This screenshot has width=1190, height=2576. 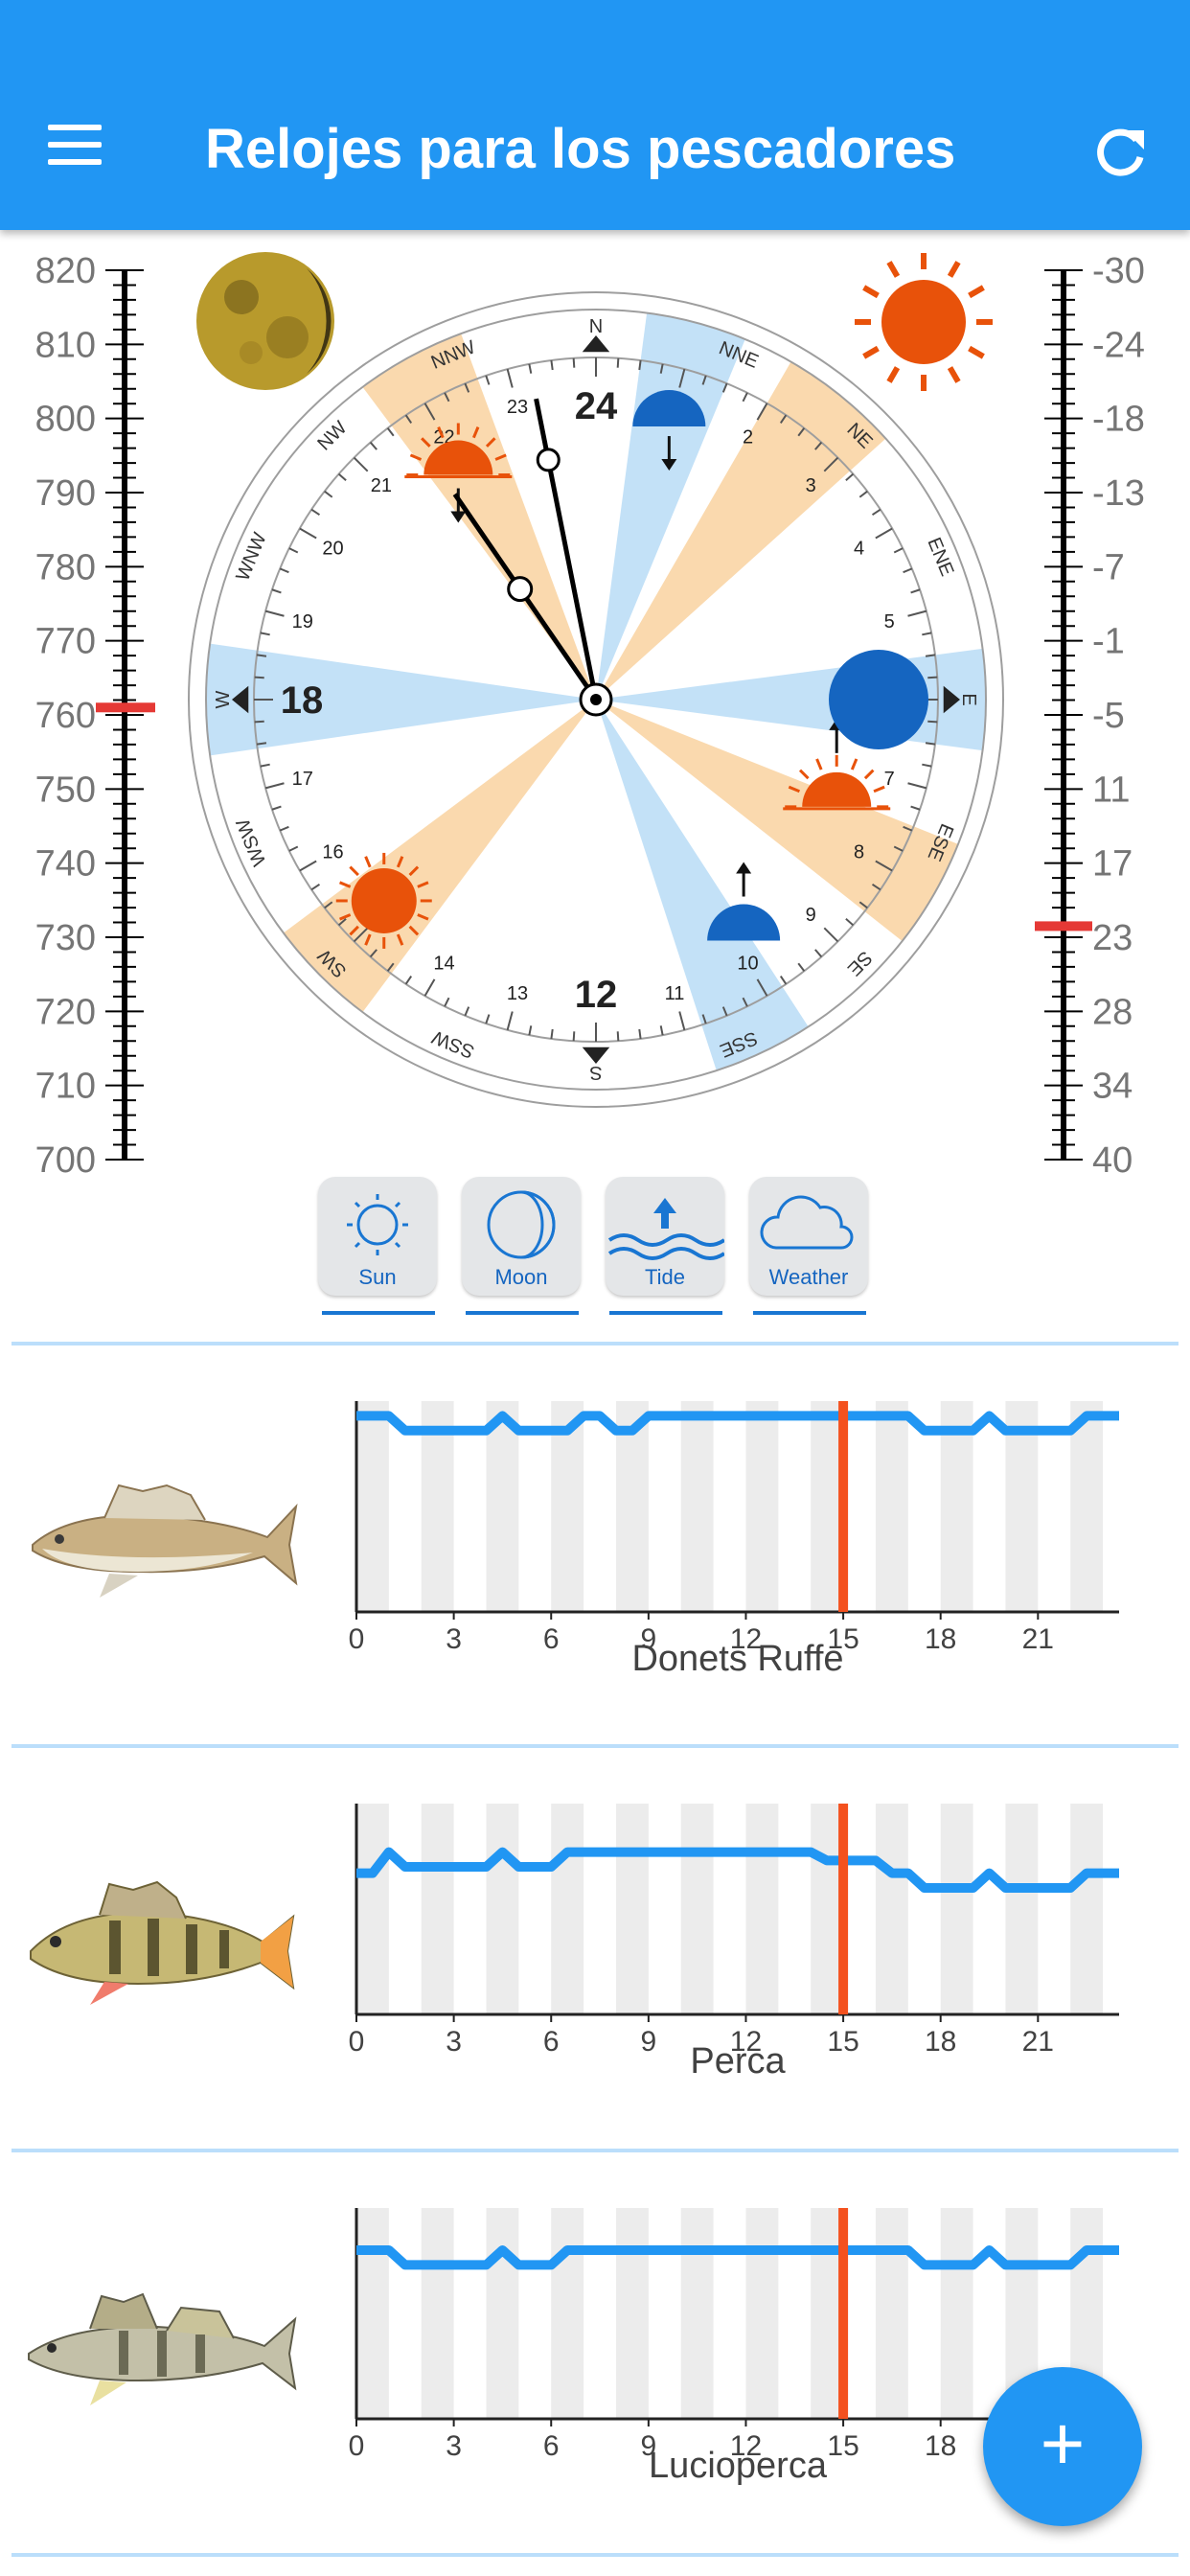 What do you see at coordinates (595, 1344) in the screenshot?
I see `divider` at bounding box center [595, 1344].